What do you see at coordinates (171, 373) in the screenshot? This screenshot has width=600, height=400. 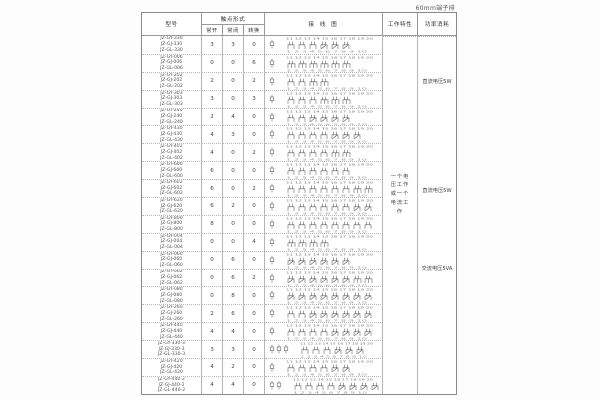 I see `model-line: JZ-GL-420` at bounding box center [171, 373].